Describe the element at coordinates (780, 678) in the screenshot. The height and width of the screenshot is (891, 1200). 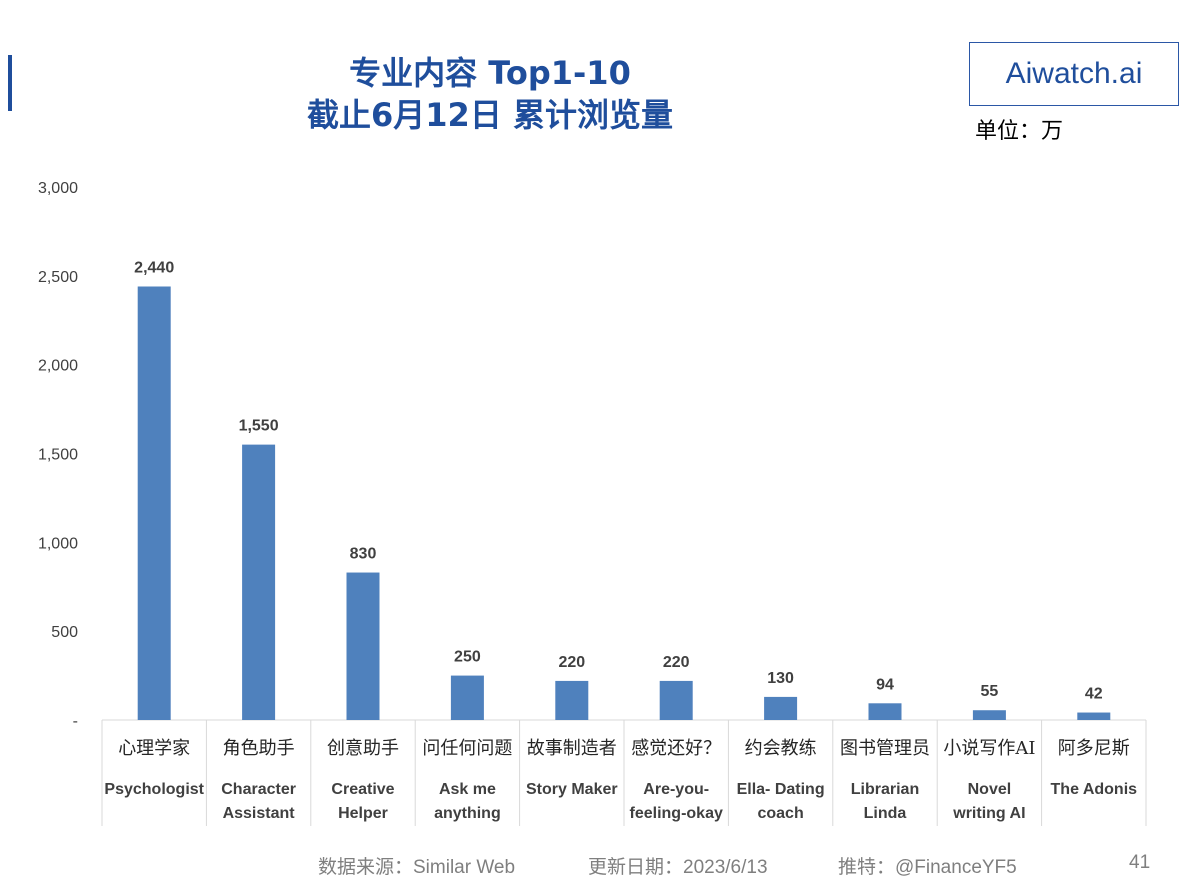
I see `data-label: 130` at that location.